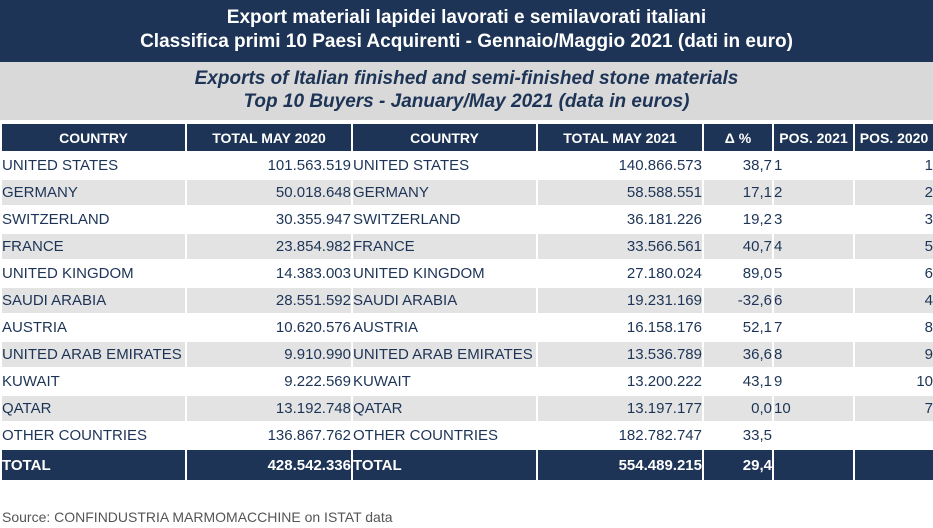 The height and width of the screenshot is (528, 933). I want to click on pos-2021-cell: 6, so click(813, 300).